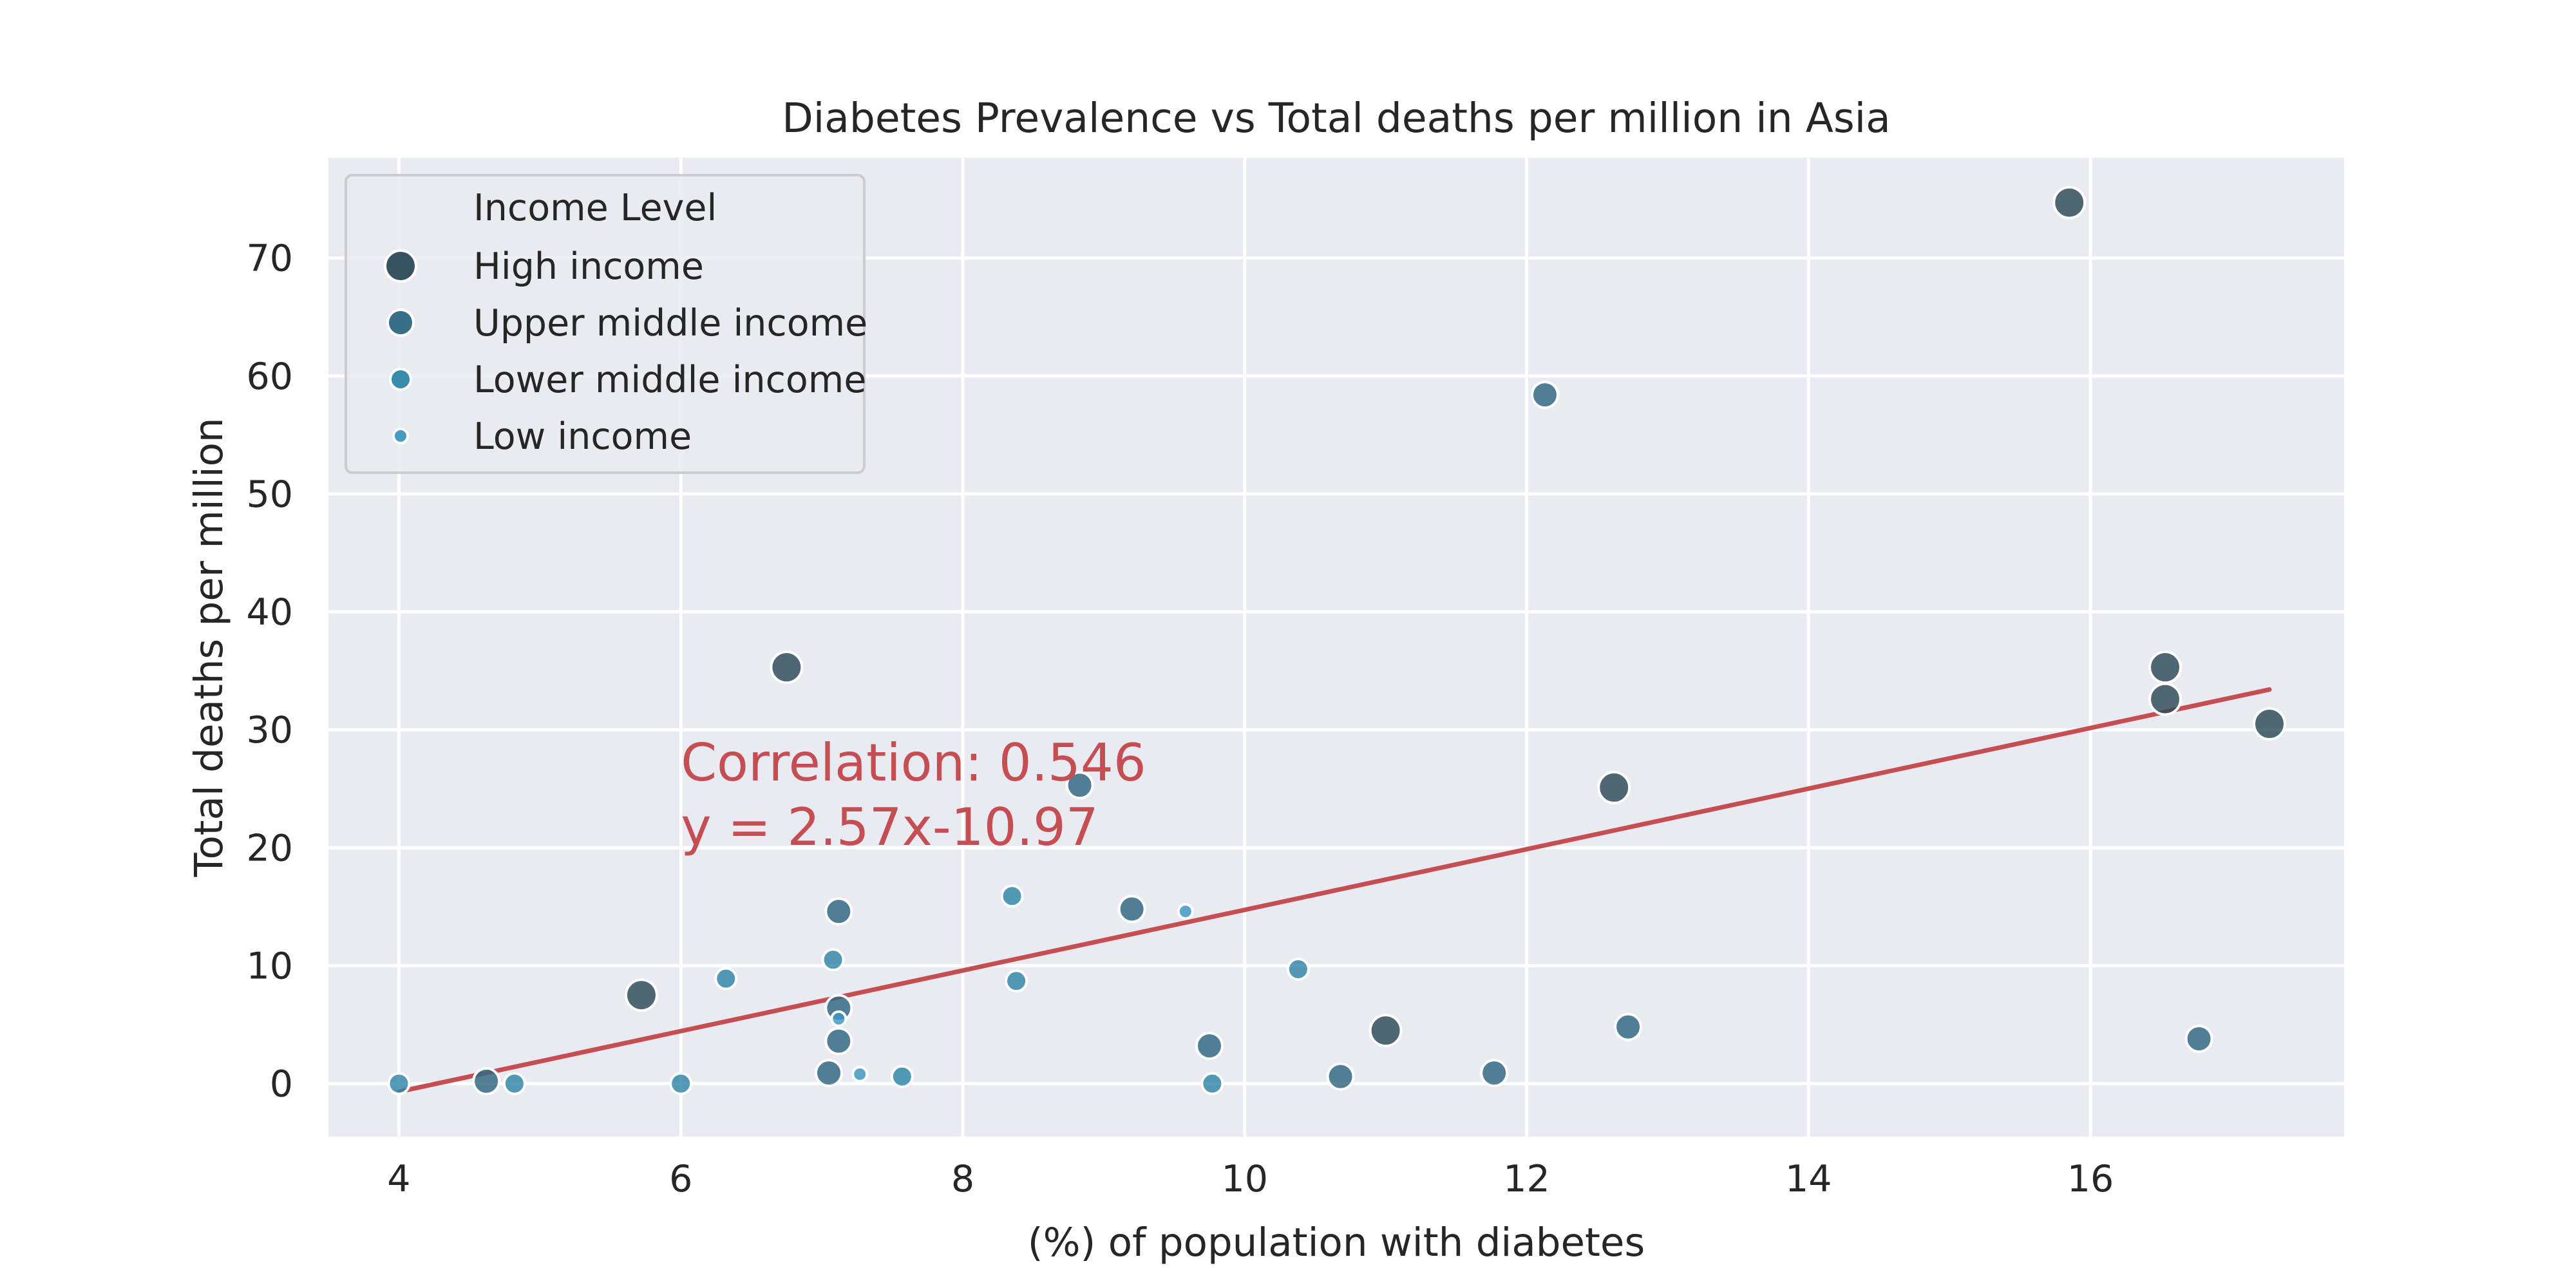  I want to click on y-tick-label: 0, so click(281, 1084).